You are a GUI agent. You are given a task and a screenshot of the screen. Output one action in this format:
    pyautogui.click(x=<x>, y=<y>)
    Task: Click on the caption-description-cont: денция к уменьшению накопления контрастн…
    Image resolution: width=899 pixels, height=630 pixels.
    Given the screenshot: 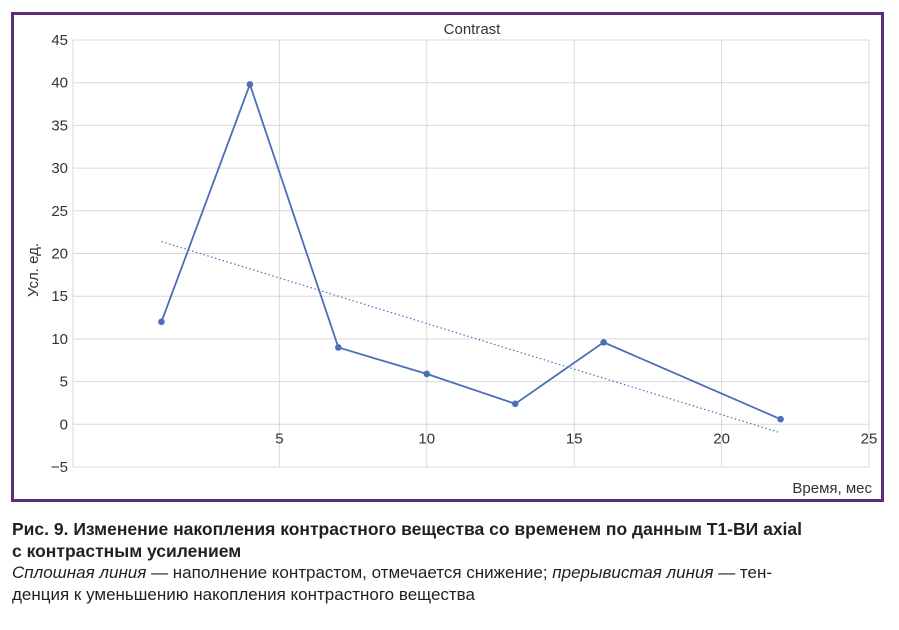 What is the action you would take?
    pyautogui.click(x=243, y=594)
    